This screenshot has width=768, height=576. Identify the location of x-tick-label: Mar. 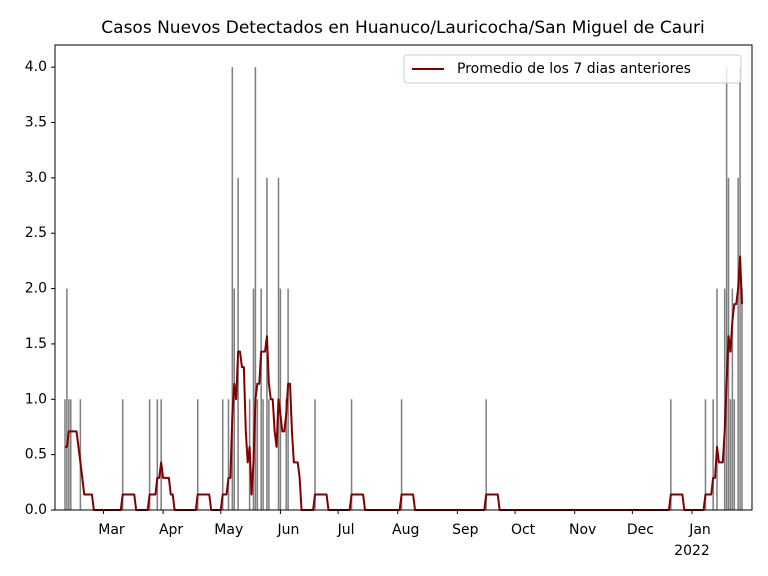
(111, 530).